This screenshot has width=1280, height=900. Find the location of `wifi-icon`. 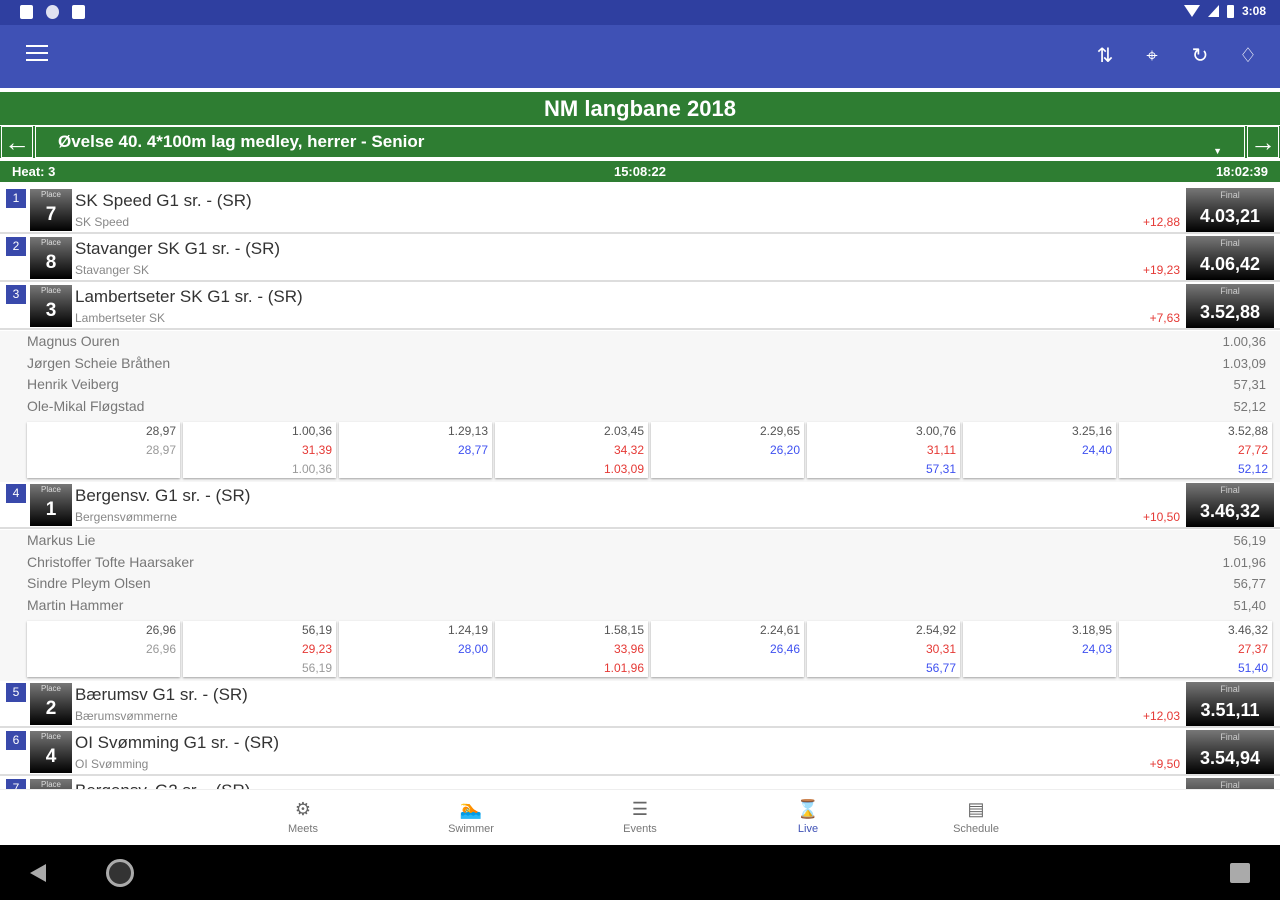

wifi-icon is located at coordinates (1191, 11).